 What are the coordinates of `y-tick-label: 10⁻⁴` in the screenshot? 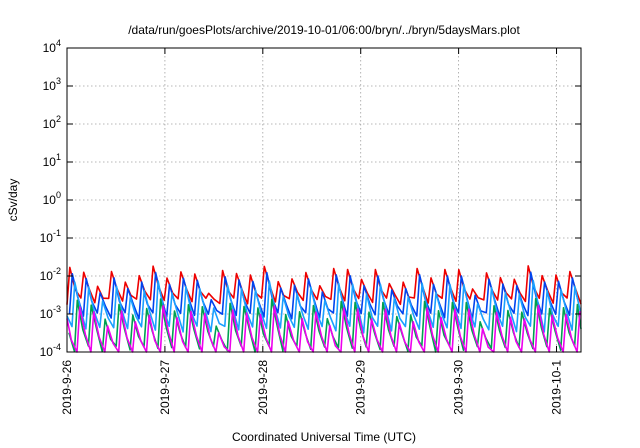 It's located at (50, 350).